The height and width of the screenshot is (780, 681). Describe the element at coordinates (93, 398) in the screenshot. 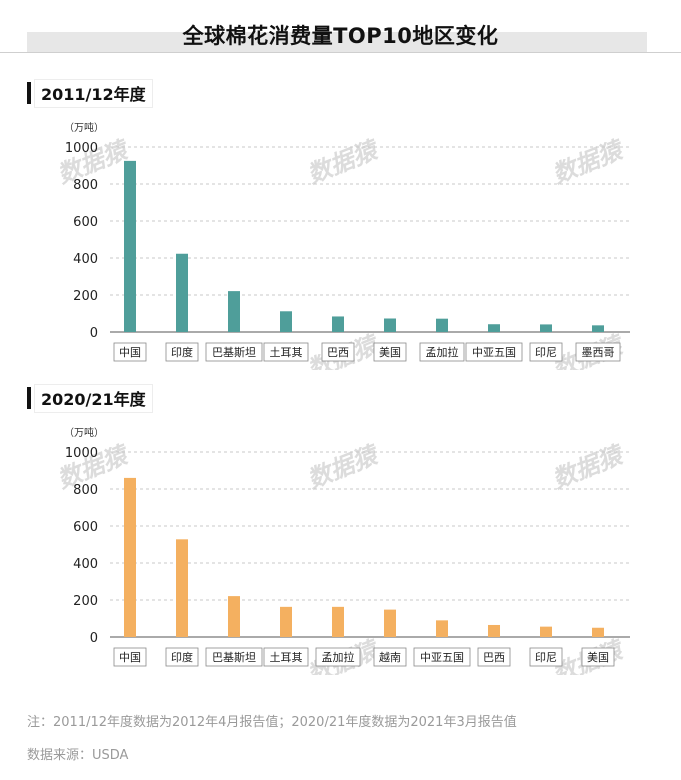

I see `section-title-2020: 2020/21年度` at that location.